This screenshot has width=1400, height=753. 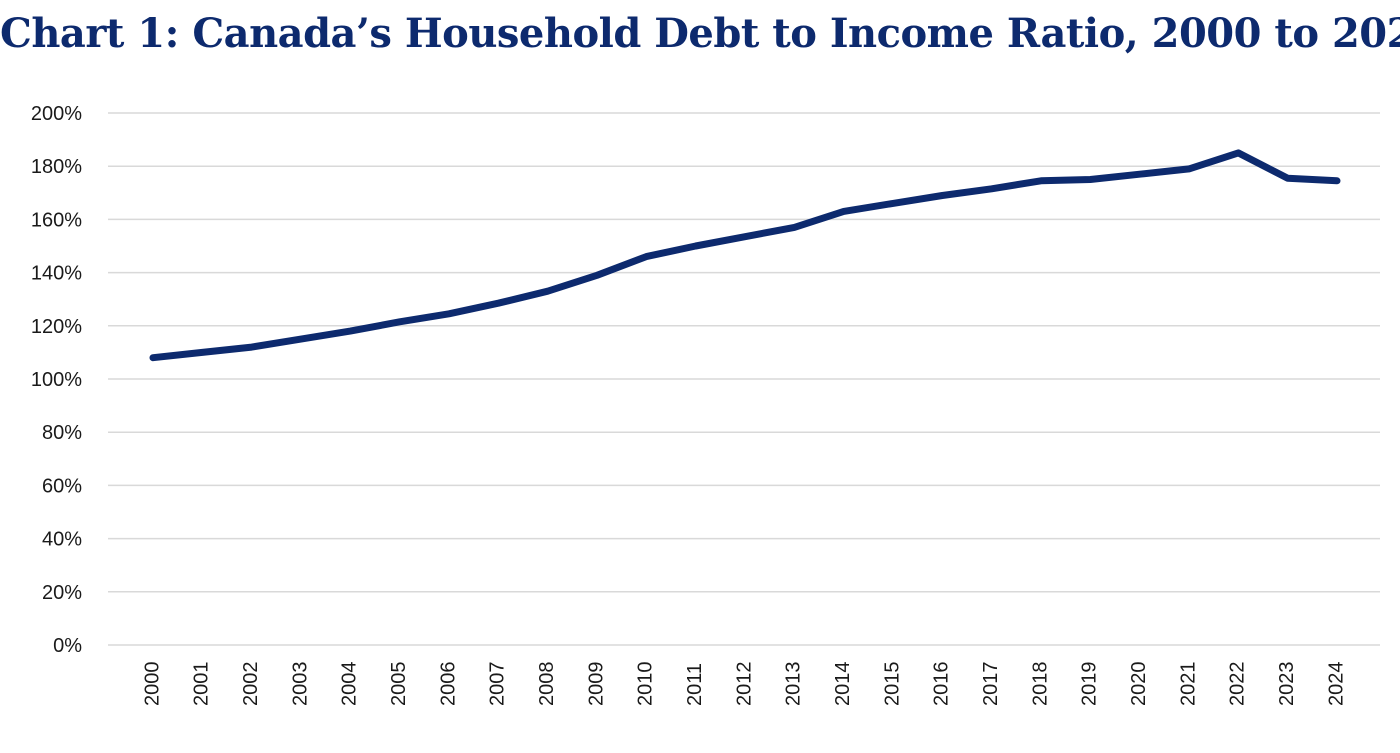 What do you see at coordinates (843, 684) in the screenshot?
I see `x-tick-label: 2014` at bounding box center [843, 684].